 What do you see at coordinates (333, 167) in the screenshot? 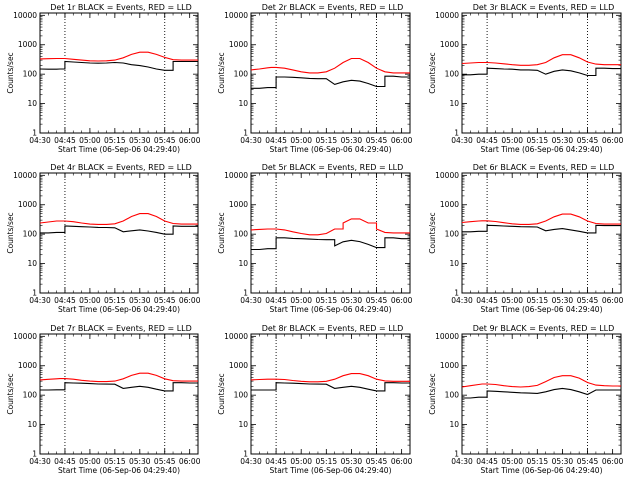
I see `plot-title: Det 5r BLACK = Events, RED = LLD` at bounding box center [333, 167].